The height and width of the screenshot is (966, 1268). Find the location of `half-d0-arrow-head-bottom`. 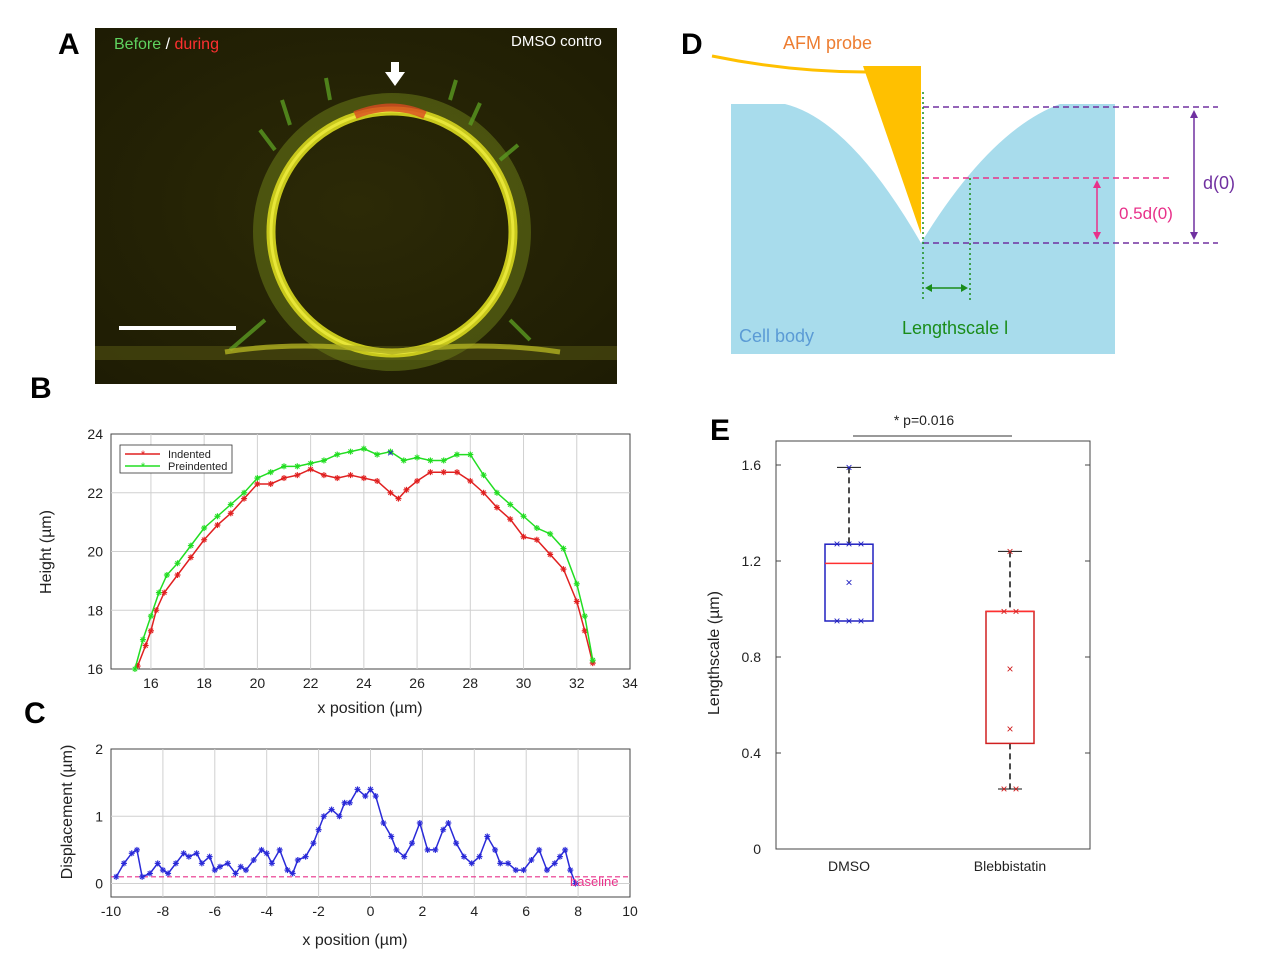

half-d0-arrow-head-bottom is located at coordinates (1097, 236).